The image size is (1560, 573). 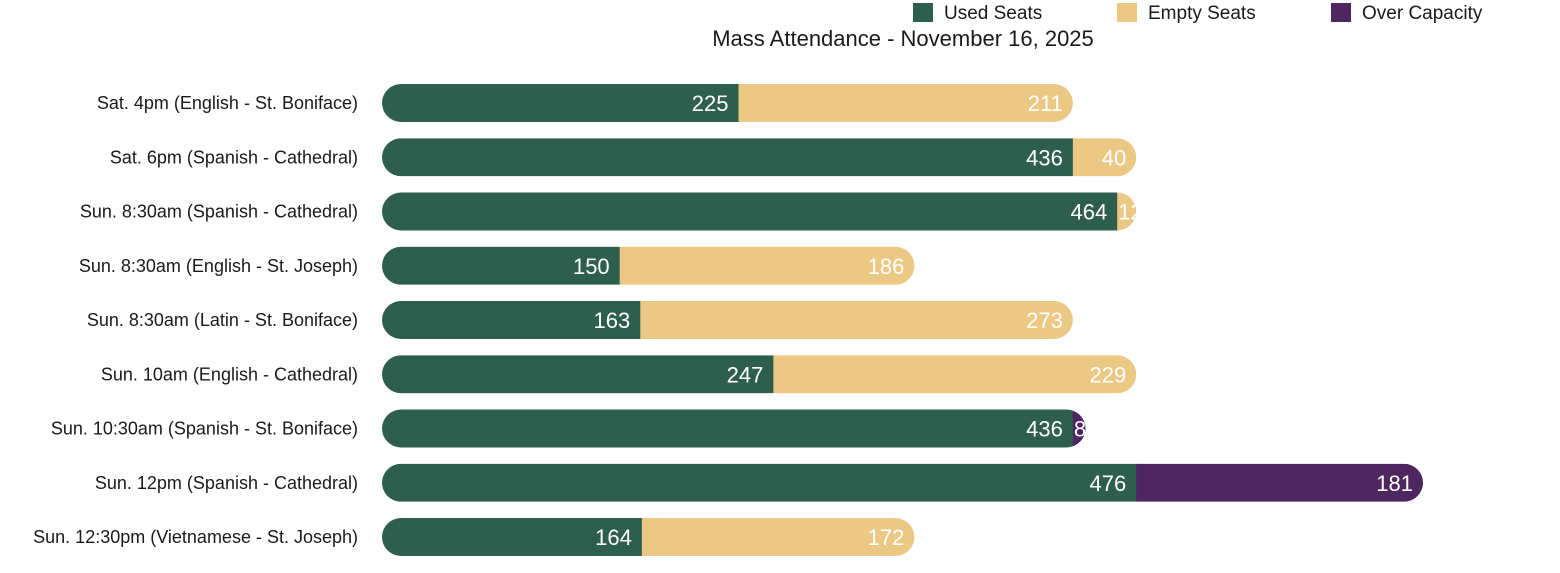 I want to click on bar-value-label: 12, so click(x=1130, y=212).